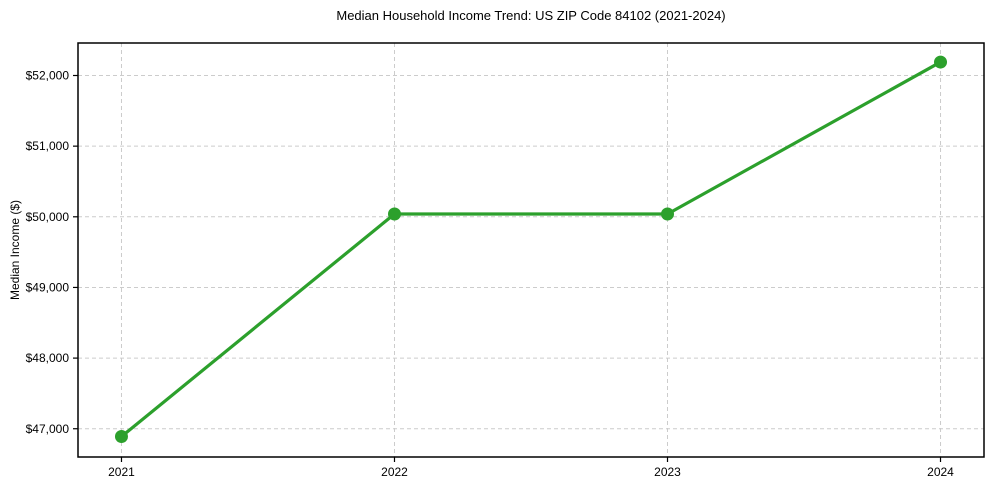 The width and height of the screenshot is (989, 490). What do you see at coordinates (667, 472) in the screenshot?
I see `x-tick-label: 2023` at bounding box center [667, 472].